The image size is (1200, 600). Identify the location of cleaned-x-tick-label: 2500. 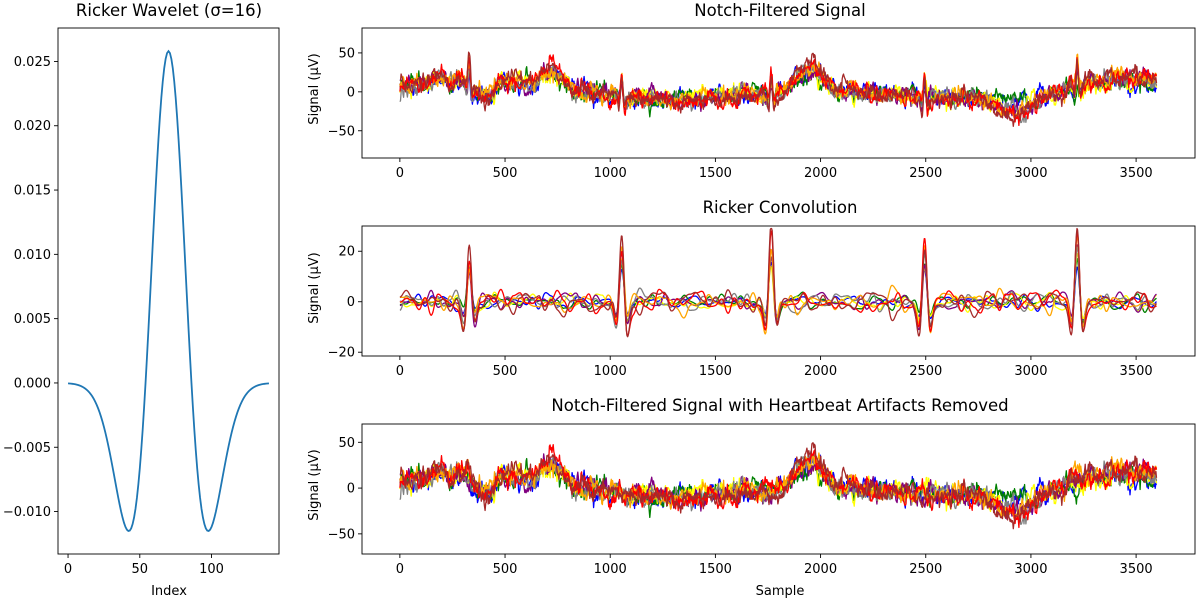
(925, 569).